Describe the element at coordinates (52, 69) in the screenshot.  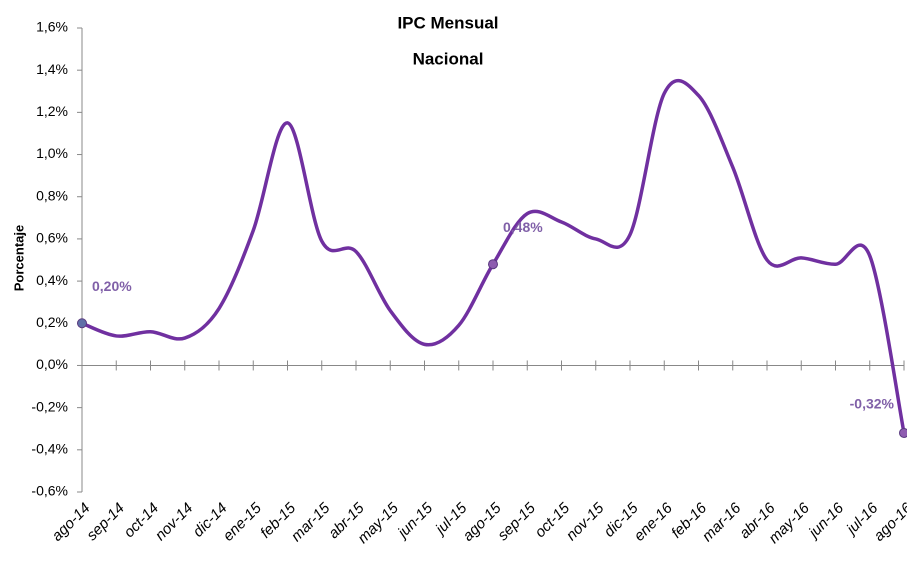
I see `y-tick-label: 1,4%` at that location.